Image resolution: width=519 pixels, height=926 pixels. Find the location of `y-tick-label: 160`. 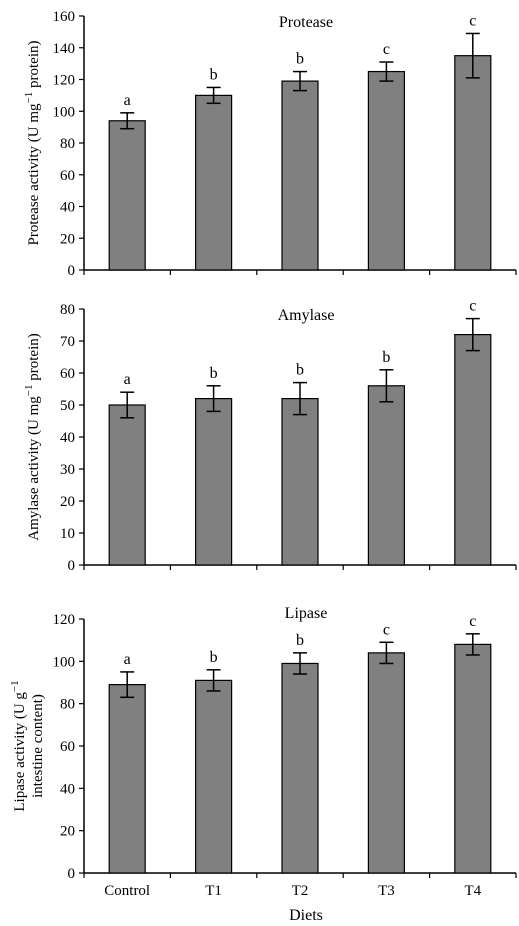

y-tick-label: 160 is located at coordinates (64, 17).